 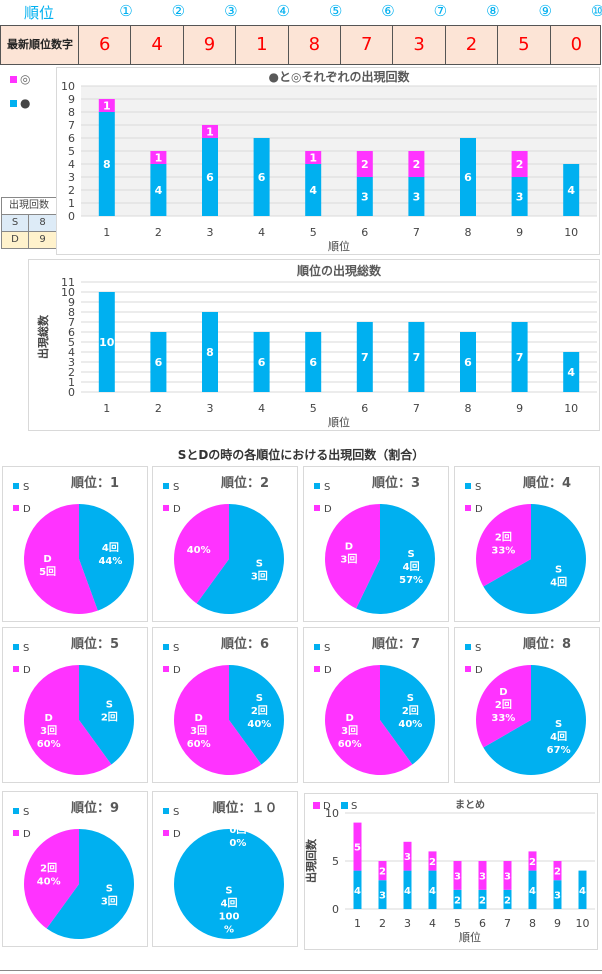 I want to click on pie-svg: 順位：5 SD S 2回 D 3回 60%, so click(x=73, y=705).